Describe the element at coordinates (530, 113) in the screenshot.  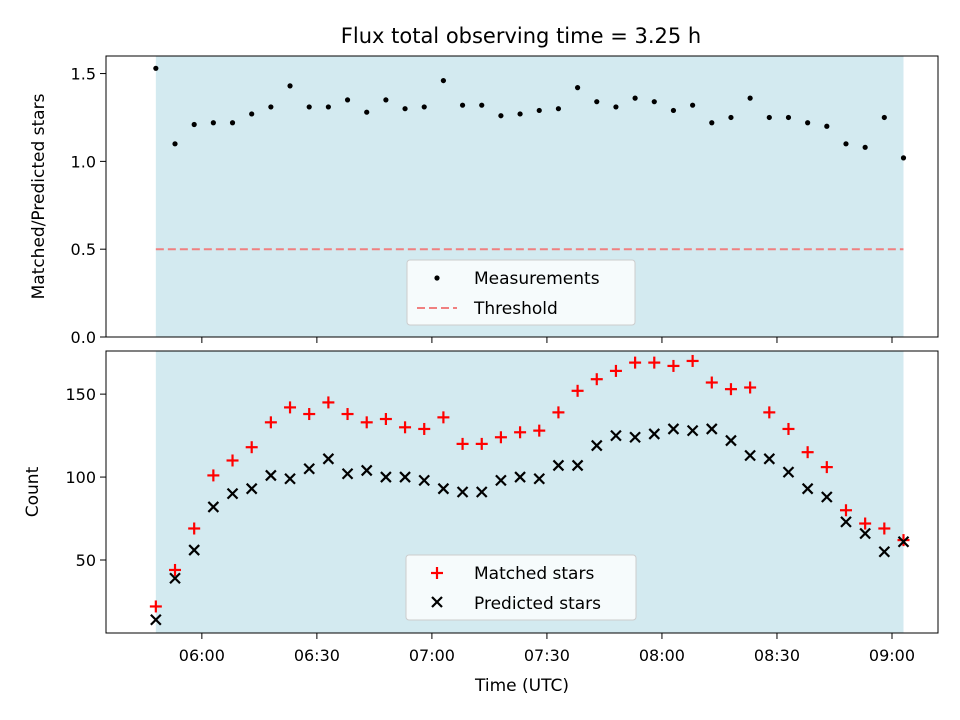
I see `measurement-points` at that location.